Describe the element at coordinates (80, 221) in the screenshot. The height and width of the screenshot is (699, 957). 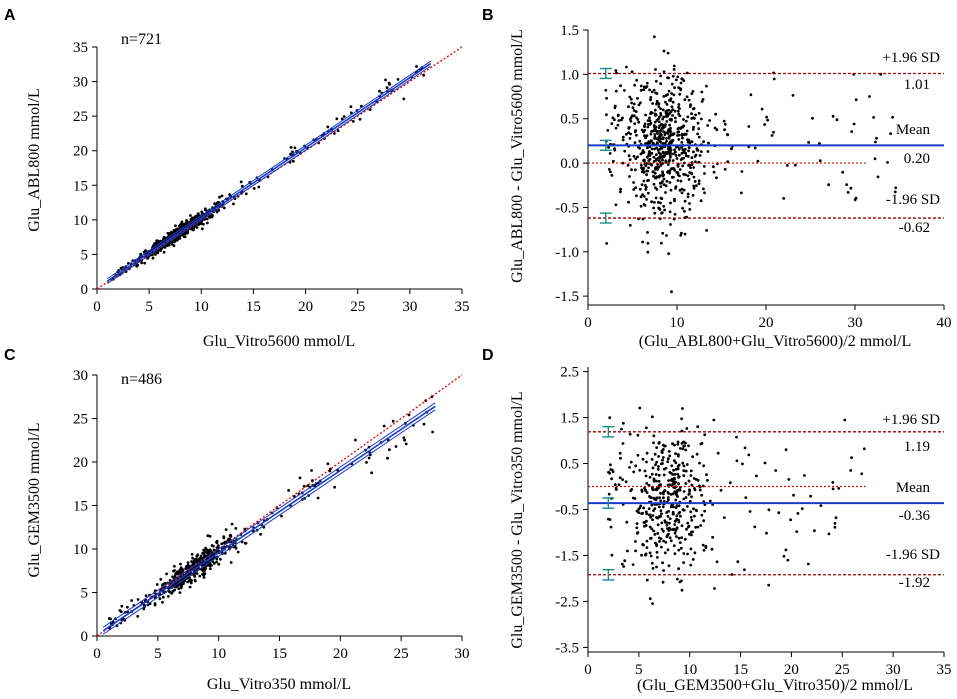
I see `panel-a-y-tick-label: 10` at that location.